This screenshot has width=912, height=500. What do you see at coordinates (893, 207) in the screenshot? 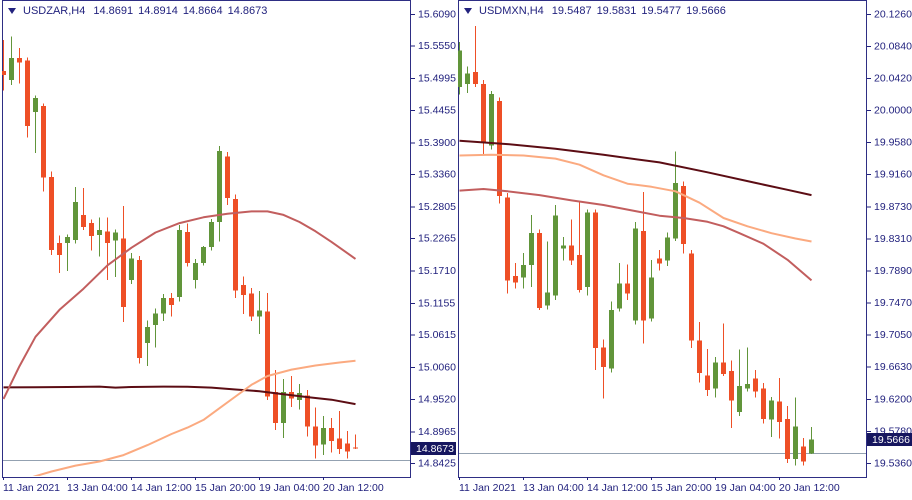
I see `y-tick-label: 19.8730` at bounding box center [893, 207].